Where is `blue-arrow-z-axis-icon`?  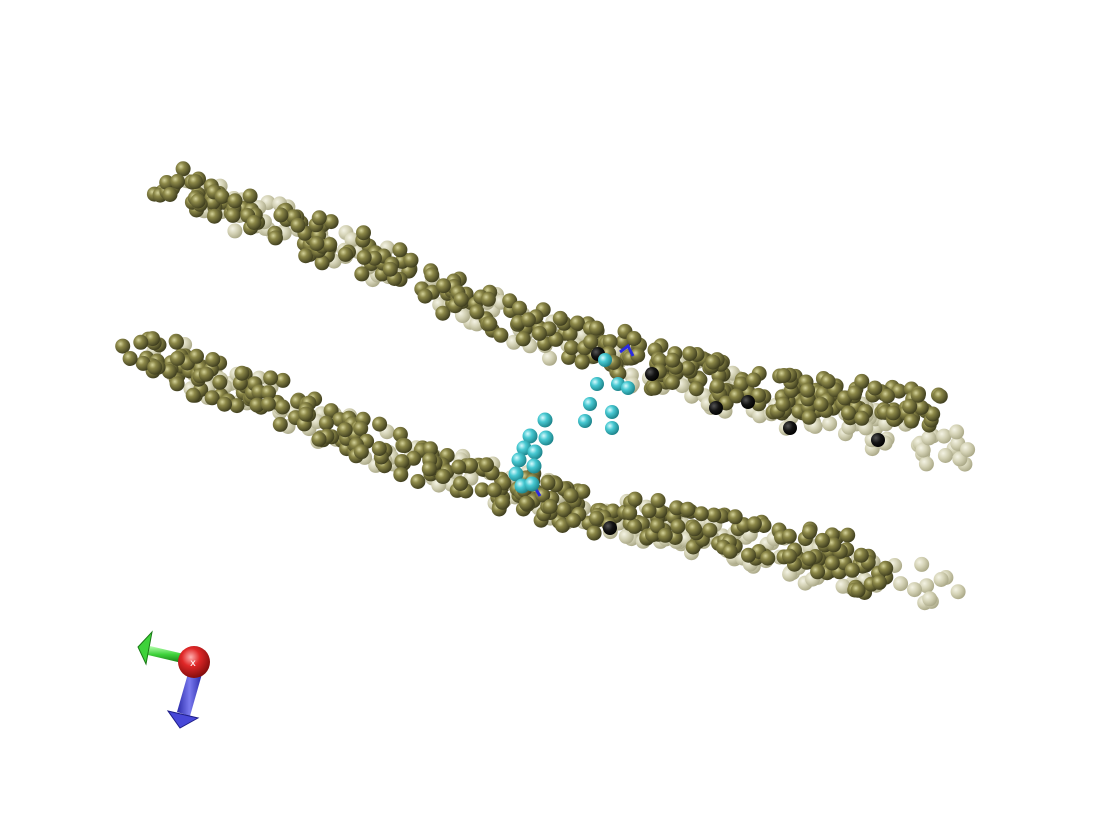
blue-arrow-z-axis-icon is located at coordinates (184, 699).